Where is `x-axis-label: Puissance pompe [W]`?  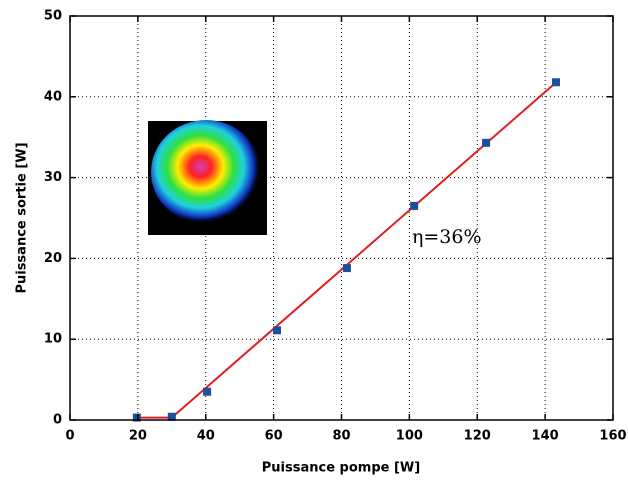 x-axis-label: Puissance pompe [W] is located at coordinates (341, 468).